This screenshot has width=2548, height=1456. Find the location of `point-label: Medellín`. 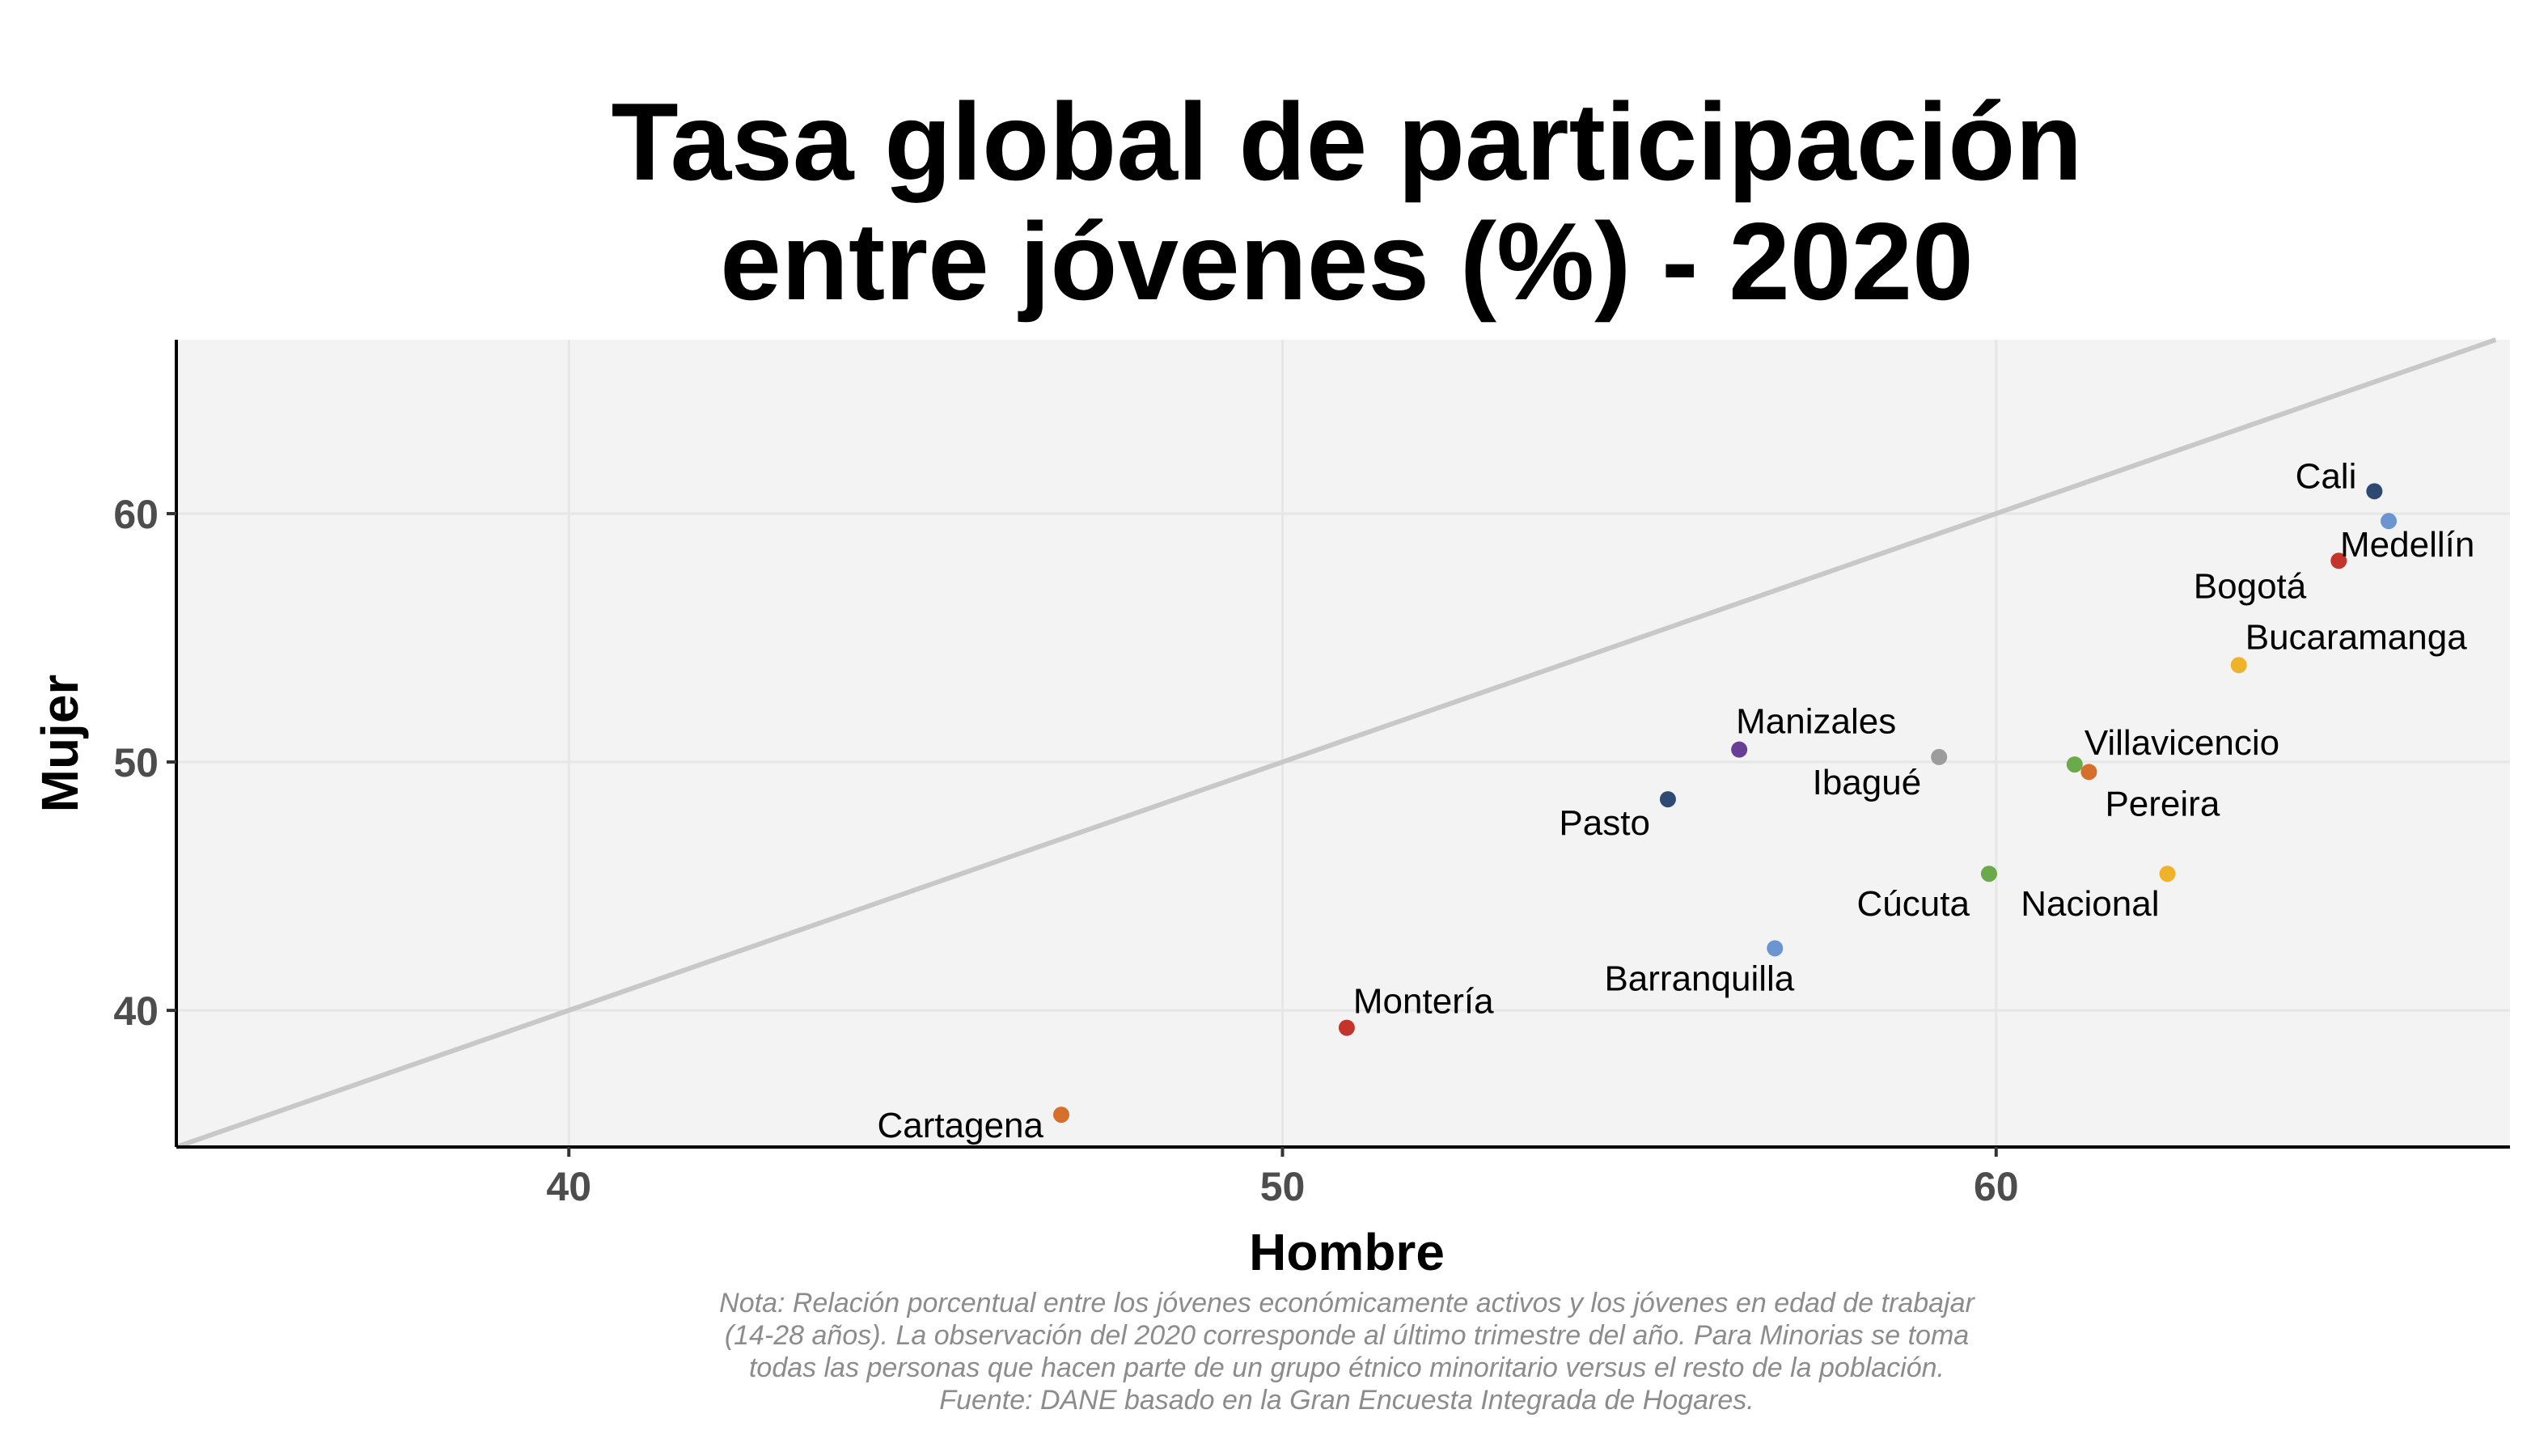

point-label: Medellín is located at coordinates (2407, 545).